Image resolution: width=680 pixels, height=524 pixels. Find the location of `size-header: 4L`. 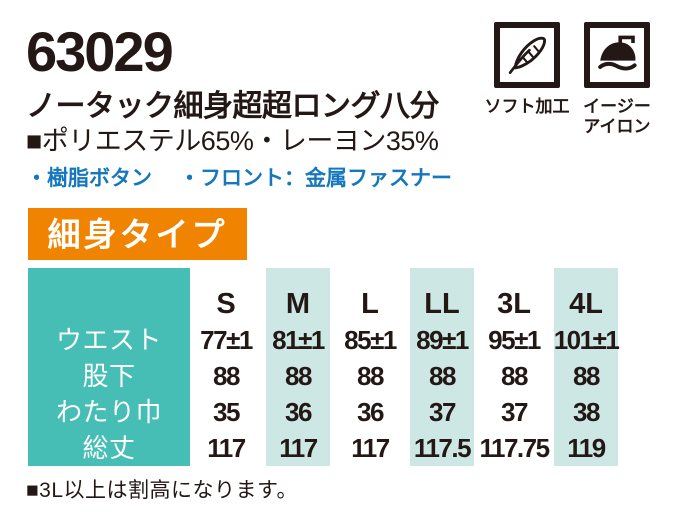

size-header: 4L is located at coordinates (586, 304).